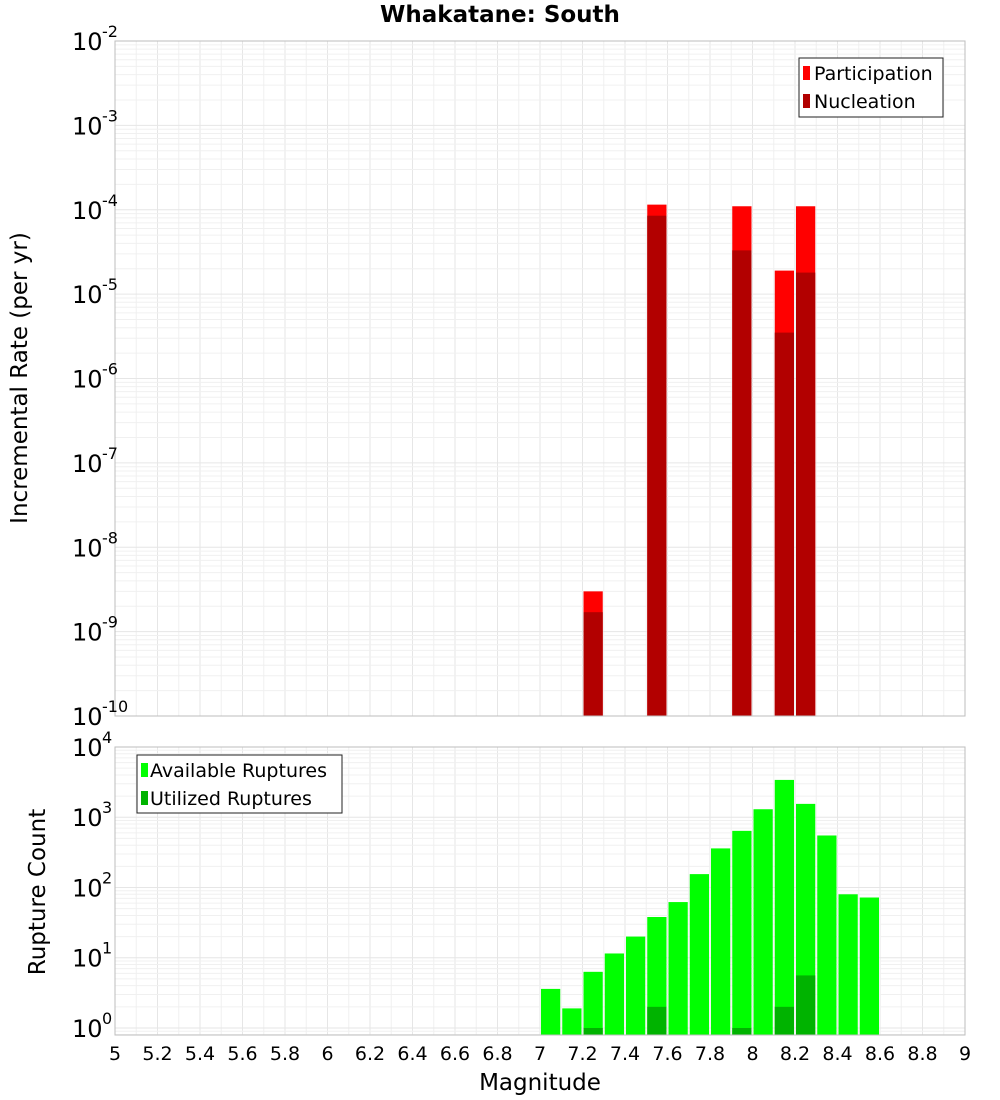 Image resolution: width=1000 pixels, height=1100 pixels. What do you see at coordinates (144, 770) in the screenshot?
I see `legend-swatch-available-ruptures` at bounding box center [144, 770].